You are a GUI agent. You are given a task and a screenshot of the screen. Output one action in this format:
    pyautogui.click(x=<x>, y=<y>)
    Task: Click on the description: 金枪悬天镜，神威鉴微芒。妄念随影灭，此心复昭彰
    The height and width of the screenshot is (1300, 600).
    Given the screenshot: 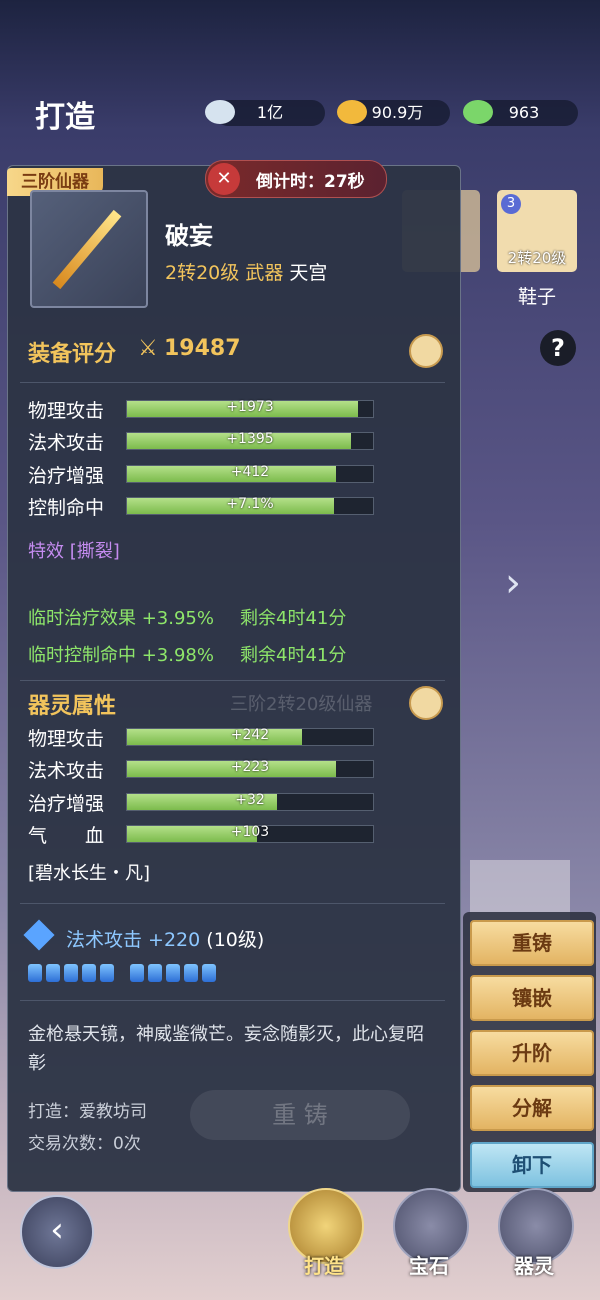 What is the action you would take?
    pyautogui.click(x=226, y=1049)
    